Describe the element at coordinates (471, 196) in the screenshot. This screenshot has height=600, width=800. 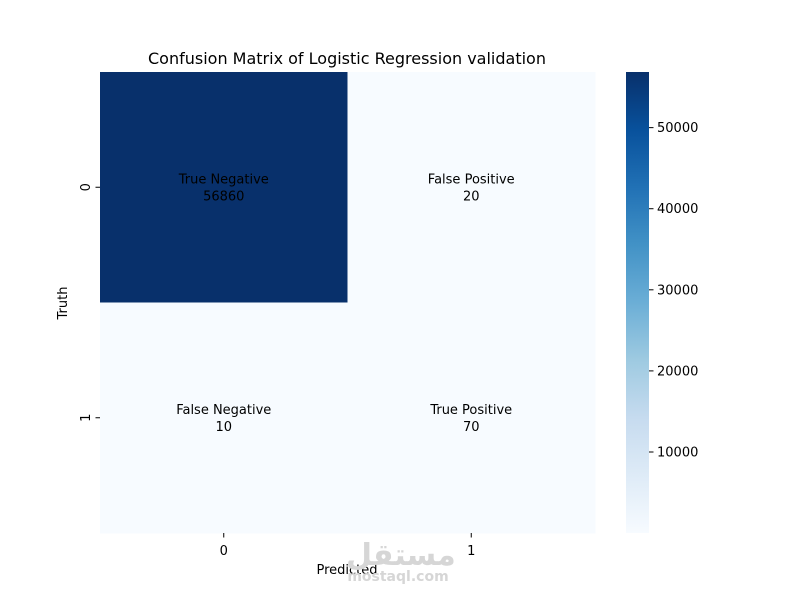
I see `cell-value: 20` at that location.